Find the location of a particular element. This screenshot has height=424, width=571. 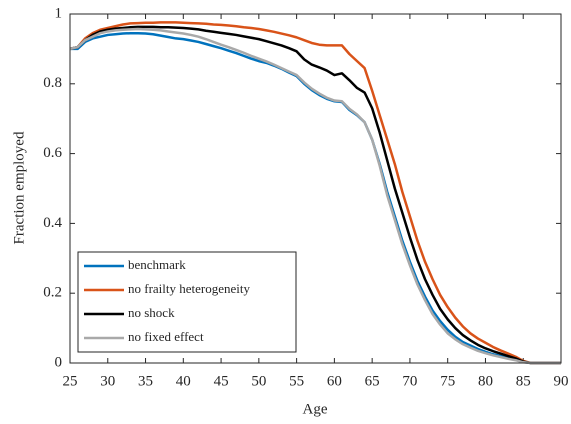

x-tick-label: 65 is located at coordinates (372, 381).